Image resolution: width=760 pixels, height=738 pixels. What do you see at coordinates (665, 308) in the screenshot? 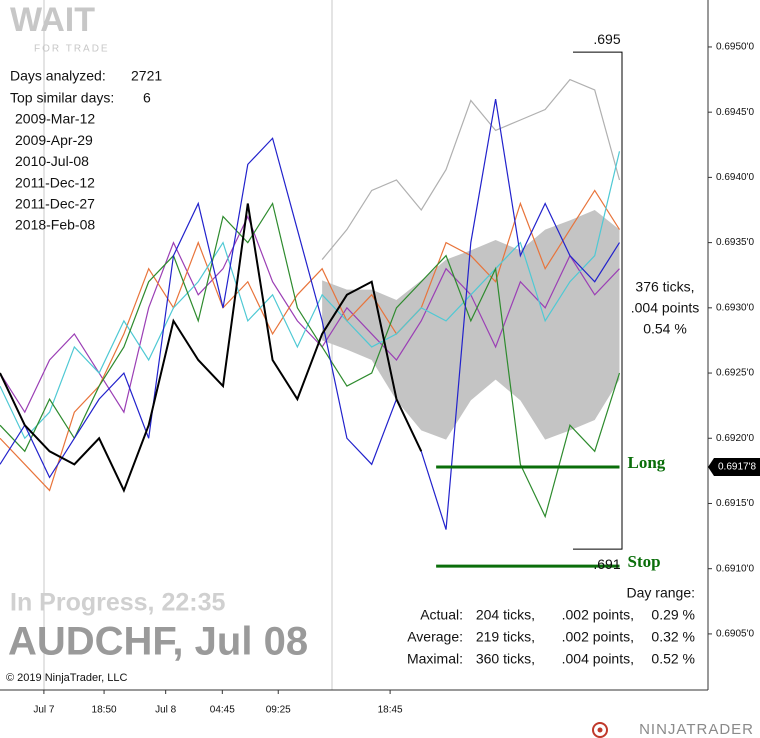
I see `range-stat: .004 points` at bounding box center [665, 308].